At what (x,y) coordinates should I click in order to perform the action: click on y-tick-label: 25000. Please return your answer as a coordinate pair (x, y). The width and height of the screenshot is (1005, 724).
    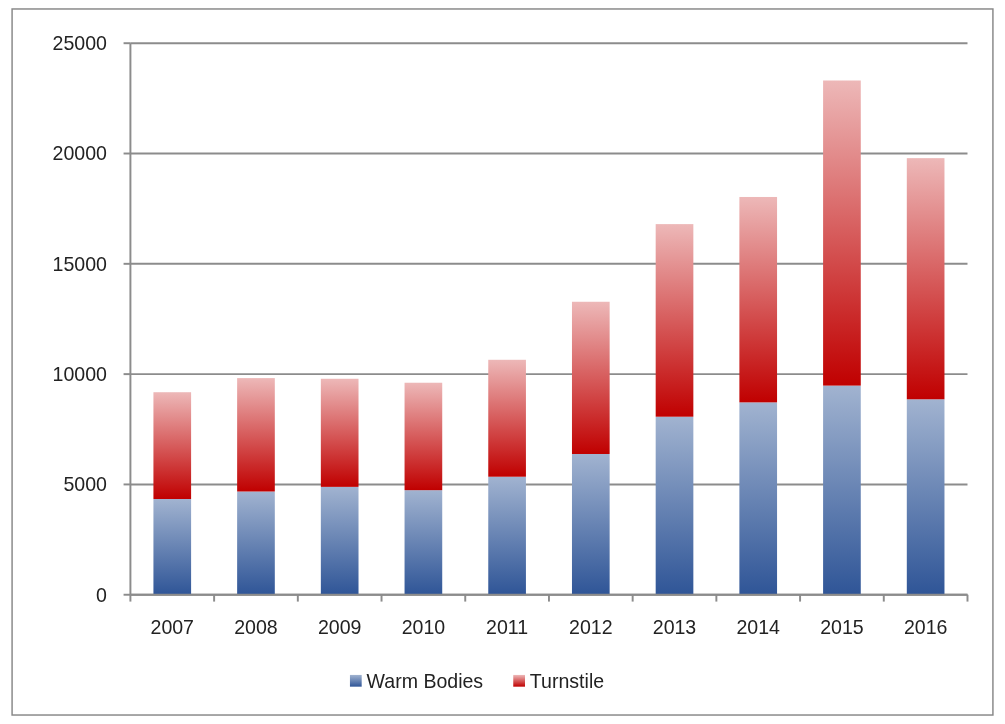
    Looking at the image, I should click on (80, 43).